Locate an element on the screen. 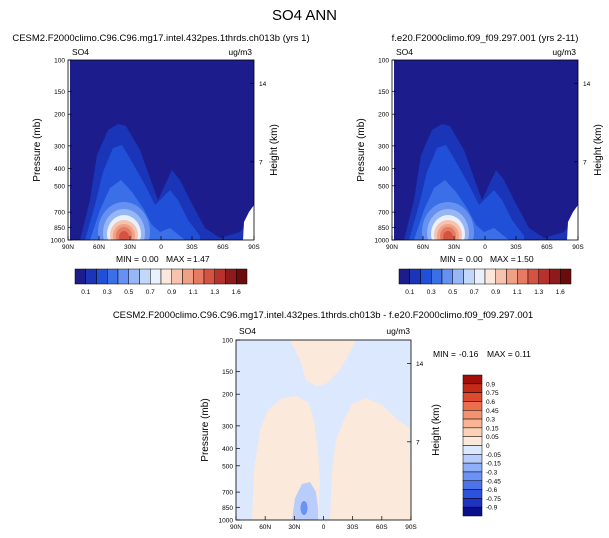  colorbar-2-label-4: 0.9 is located at coordinates (495, 292).